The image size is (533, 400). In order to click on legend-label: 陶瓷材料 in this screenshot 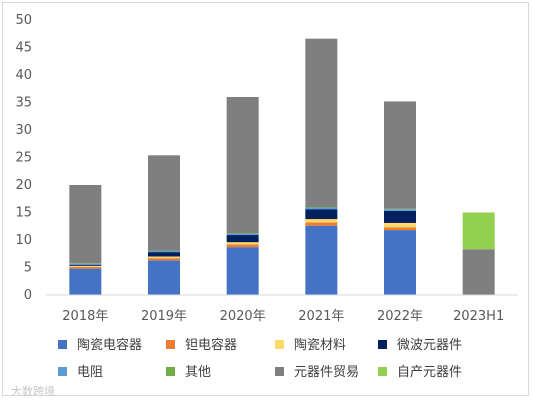, I will do `click(320, 345)`.